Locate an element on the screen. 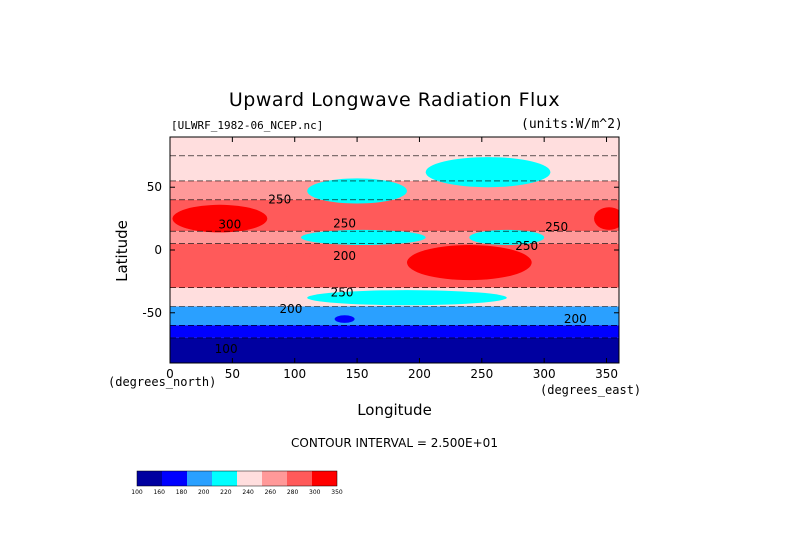 The height and width of the screenshot is (558, 789). colorbar-level-5: 240 is located at coordinates (248, 492).